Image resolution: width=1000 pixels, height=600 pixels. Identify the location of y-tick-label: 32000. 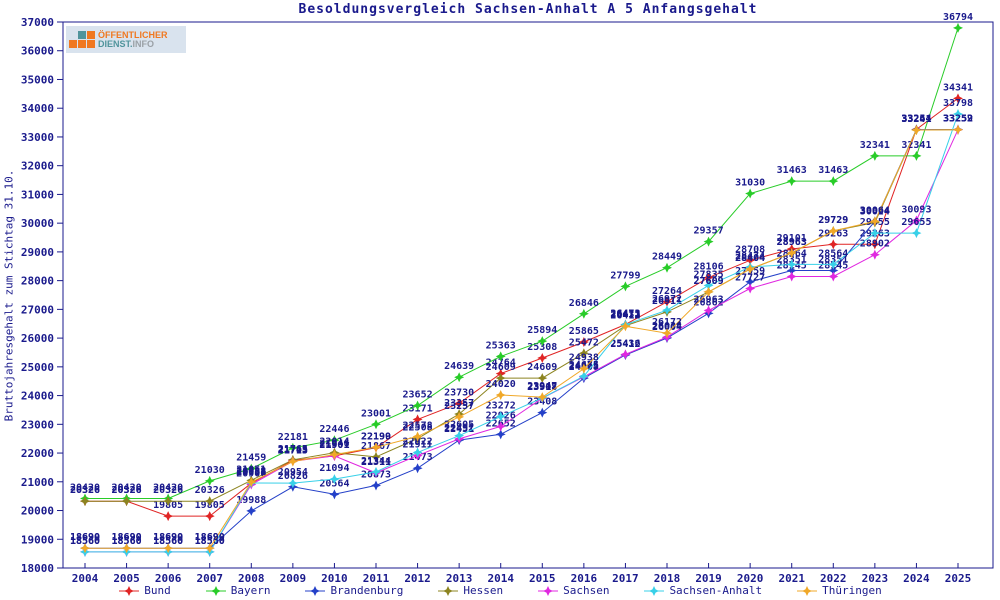
(37, 166).